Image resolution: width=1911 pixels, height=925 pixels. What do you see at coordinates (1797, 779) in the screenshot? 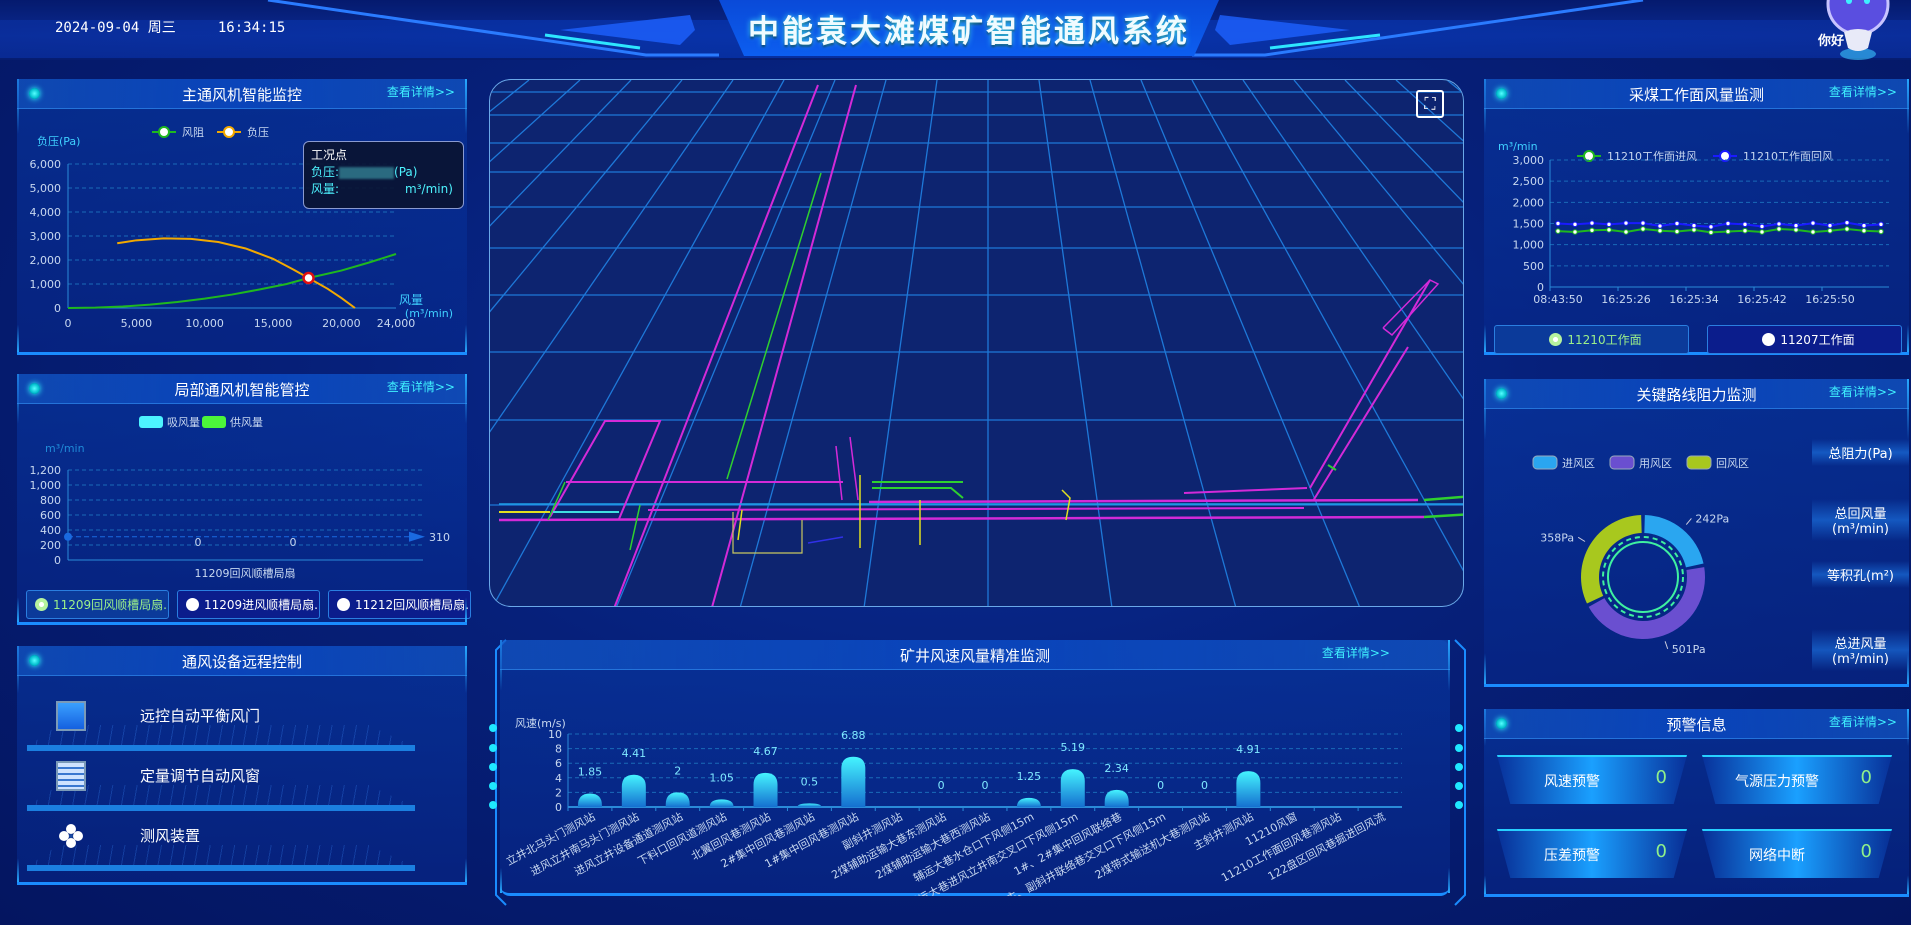
I see `warning-card-air-pressure: 气源压力预警 0` at bounding box center [1797, 779].